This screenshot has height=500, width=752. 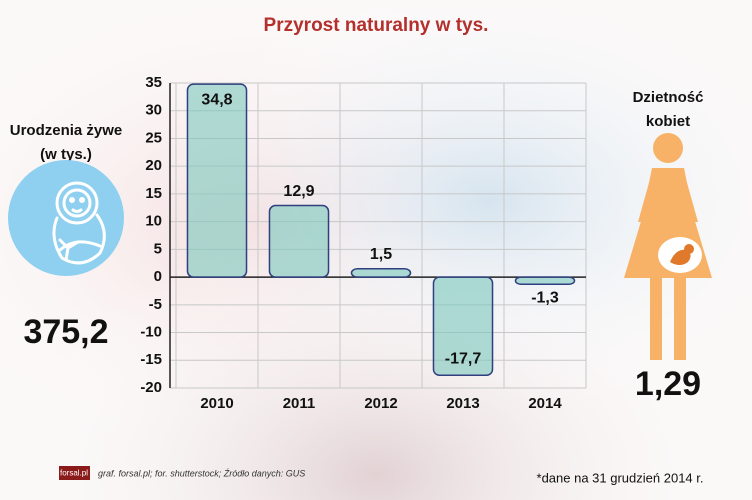 I want to click on logo: forsal.pl, so click(x=74, y=473).